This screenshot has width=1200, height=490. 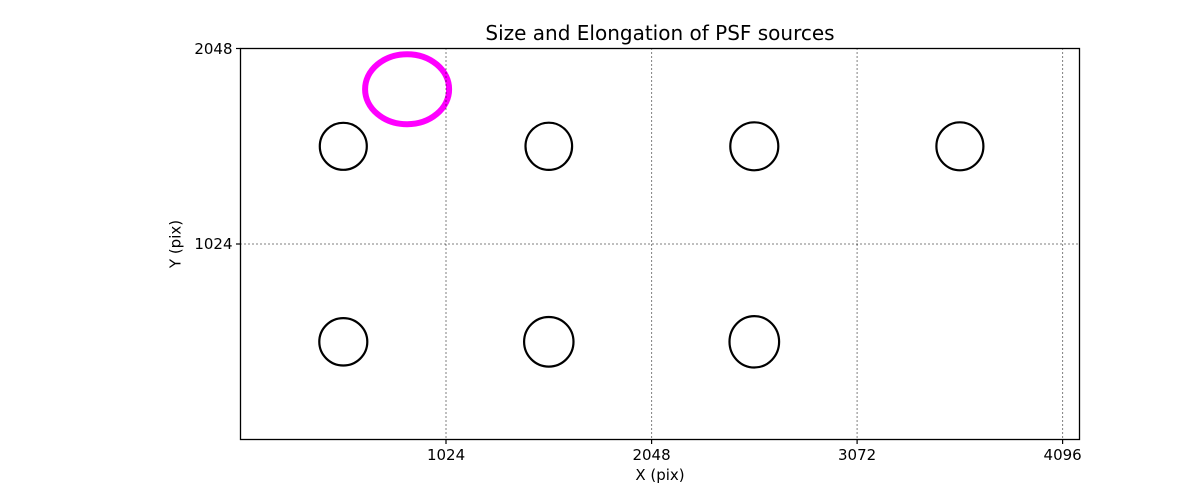 I want to click on x-tick-label: 1024, so click(x=446, y=454).